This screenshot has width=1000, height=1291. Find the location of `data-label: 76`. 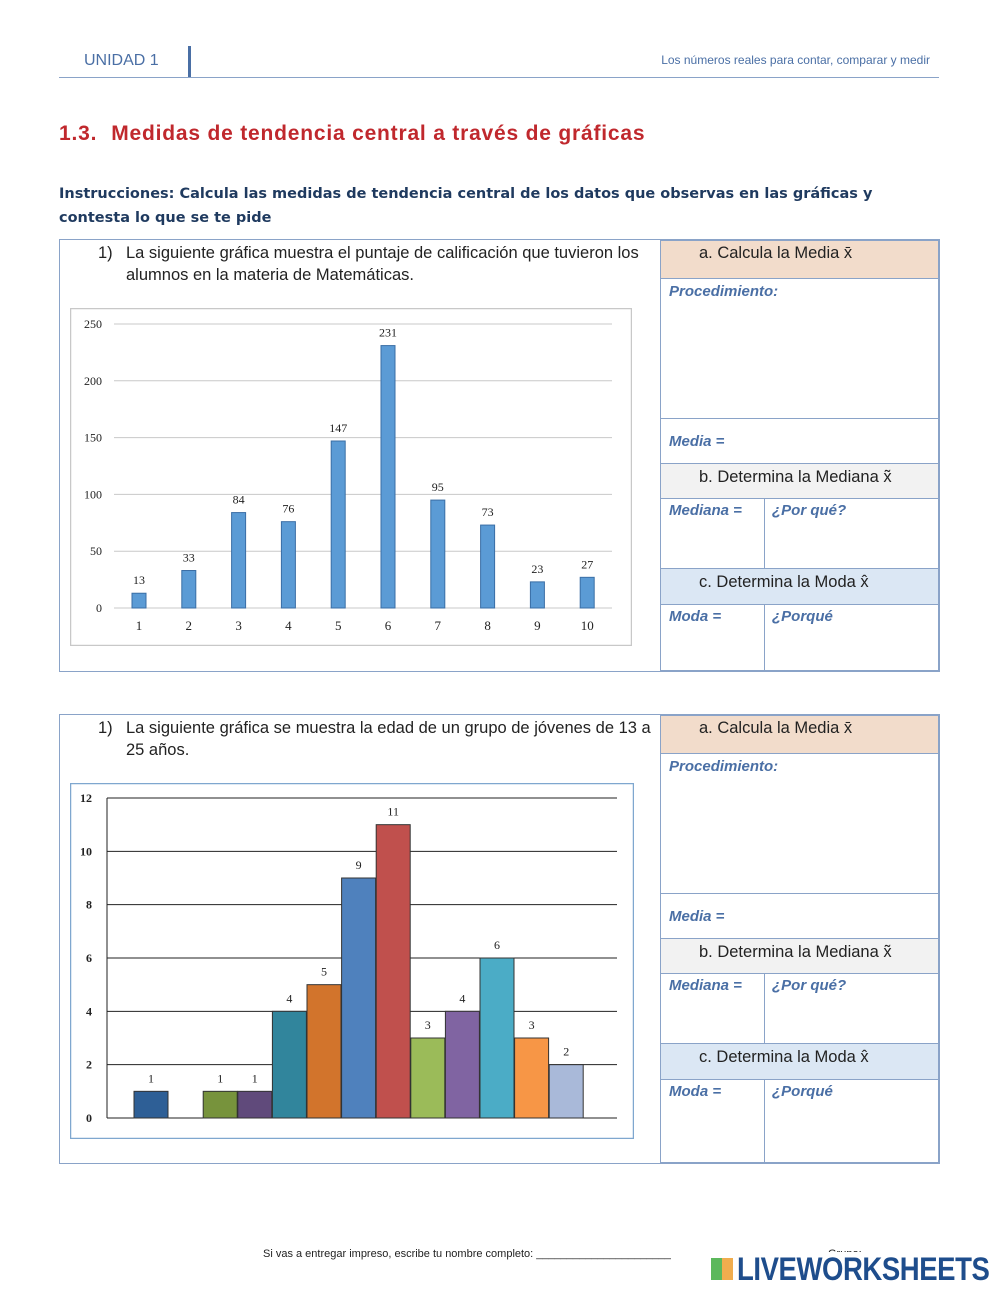

data-label: 76 is located at coordinates (288, 509).